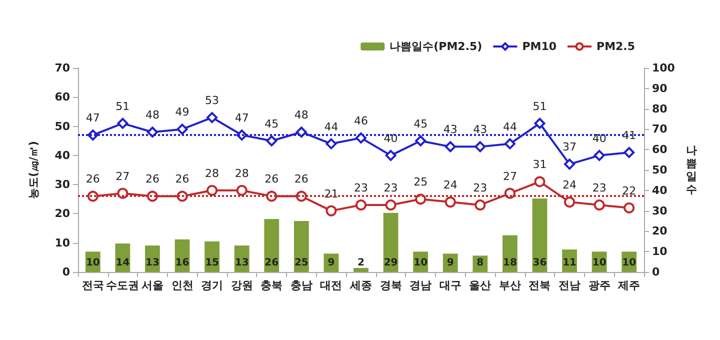 The height and width of the screenshot is (340, 720). I want to click on x-tick-label: 세종, so click(360, 285).